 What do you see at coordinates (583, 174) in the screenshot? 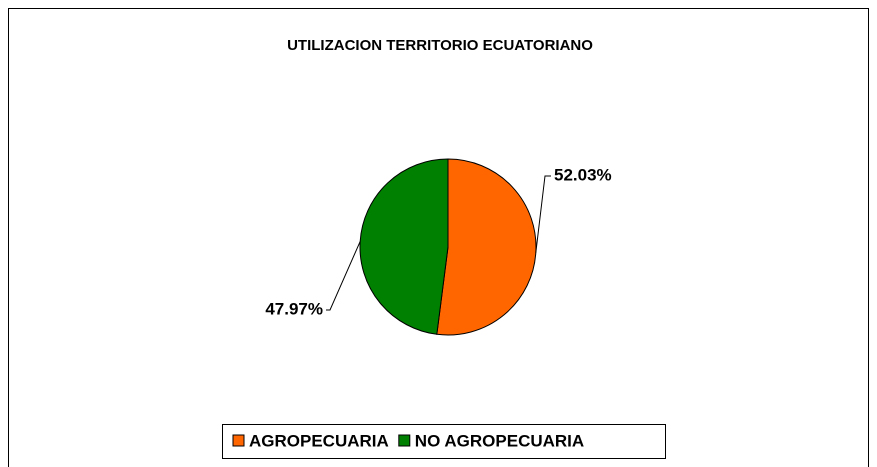
I see `data-label: 52.03%` at bounding box center [583, 174].